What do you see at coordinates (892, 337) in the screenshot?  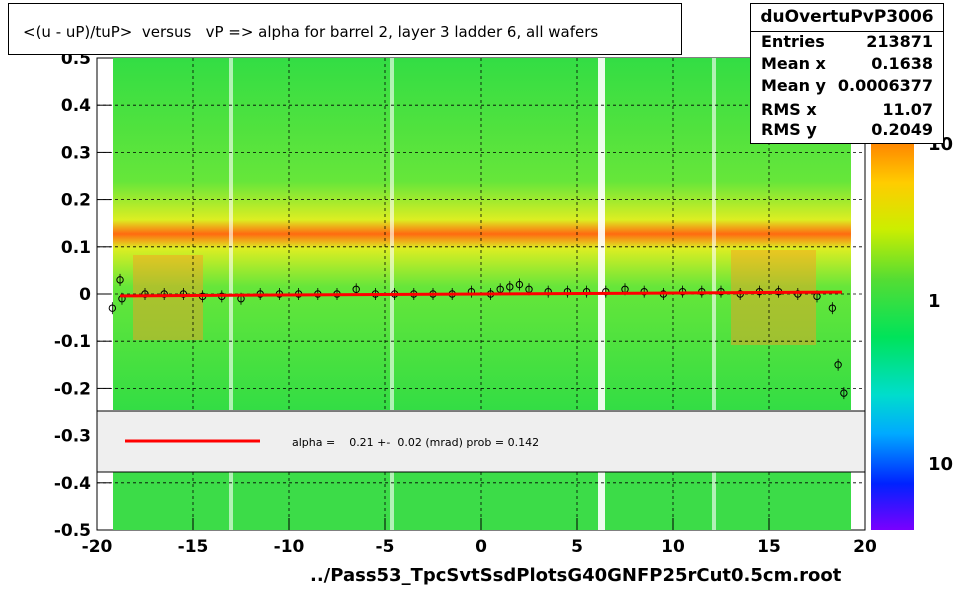 I see `color-palette` at bounding box center [892, 337].